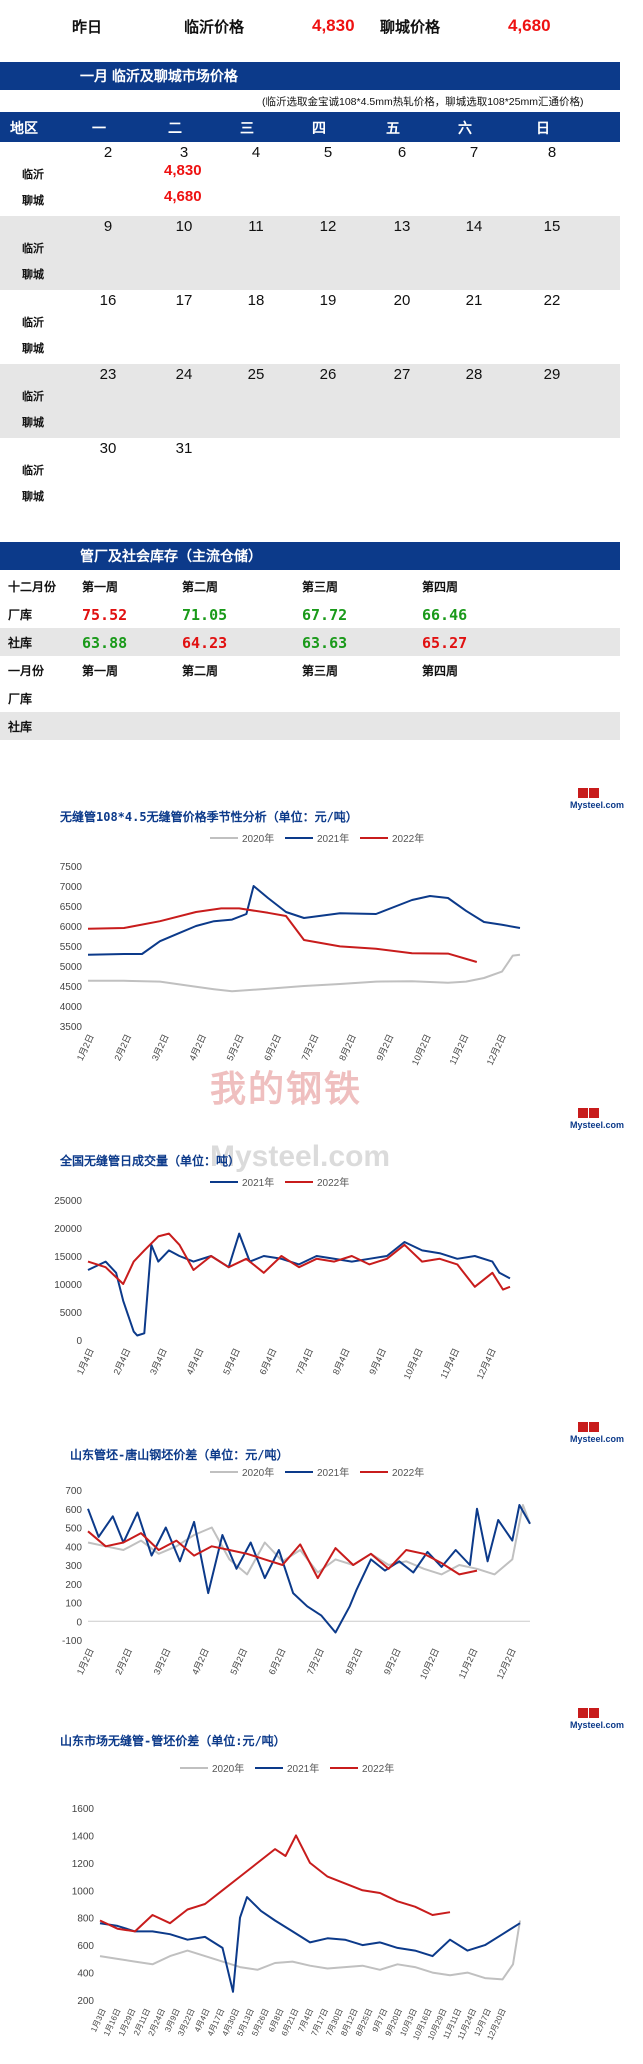 The image size is (643, 2064). Describe the element at coordinates (256, 374) in the screenshot. I see `calendar-day: 25` at that location.